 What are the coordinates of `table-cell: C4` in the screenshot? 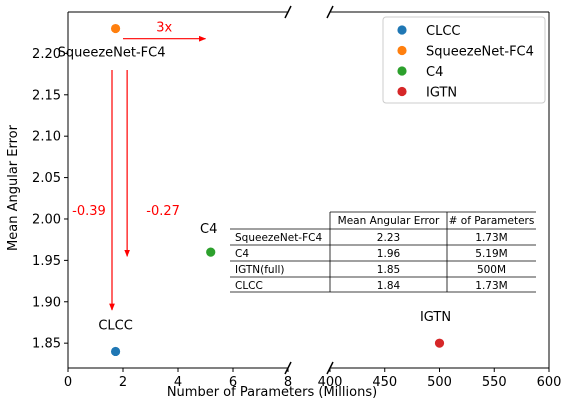 It's located at (242, 254).